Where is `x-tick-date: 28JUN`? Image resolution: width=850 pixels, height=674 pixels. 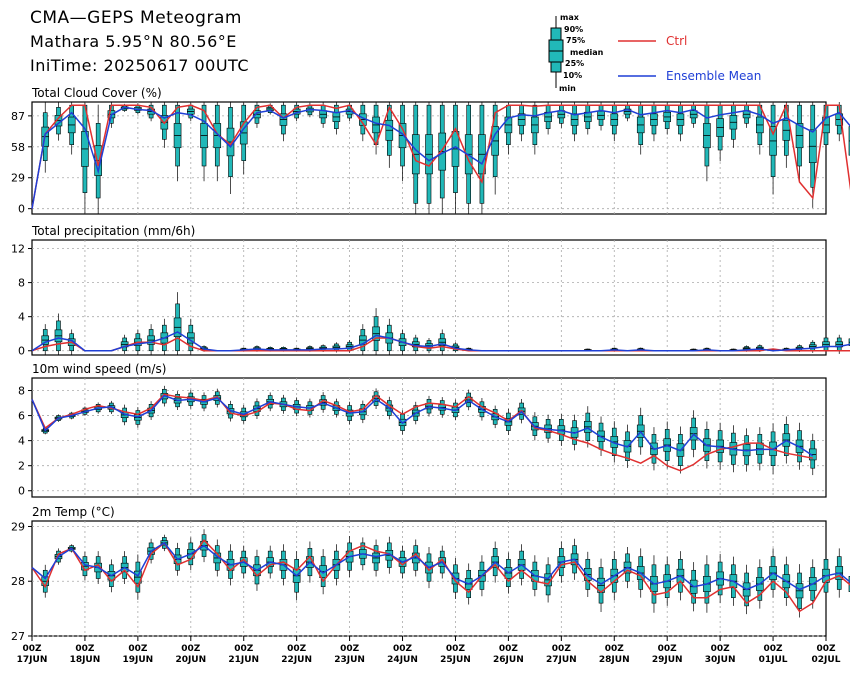 x-tick-date: 28JUN is located at coordinates (614, 660).